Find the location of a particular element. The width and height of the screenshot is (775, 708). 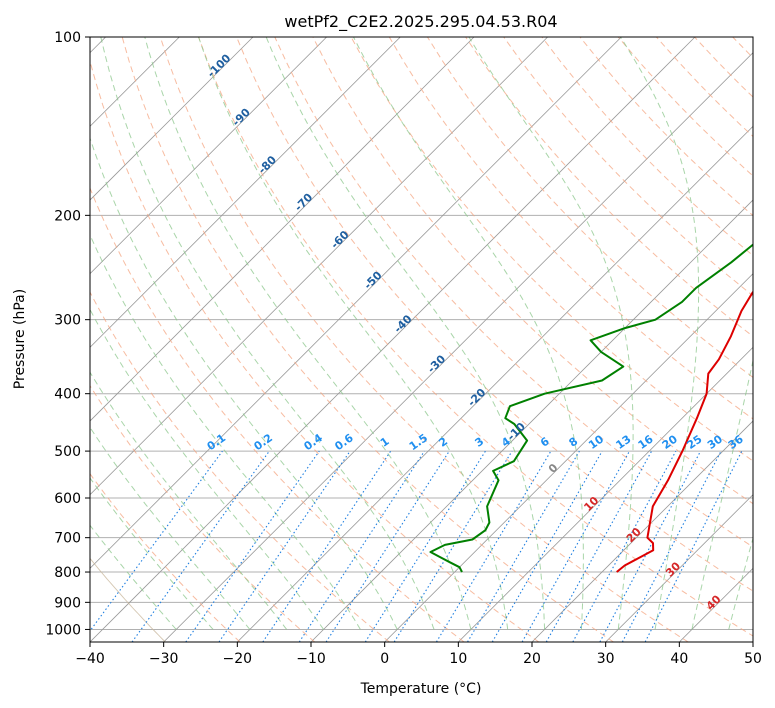

x-tick-label: 40 is located at coordinates (679, 659).